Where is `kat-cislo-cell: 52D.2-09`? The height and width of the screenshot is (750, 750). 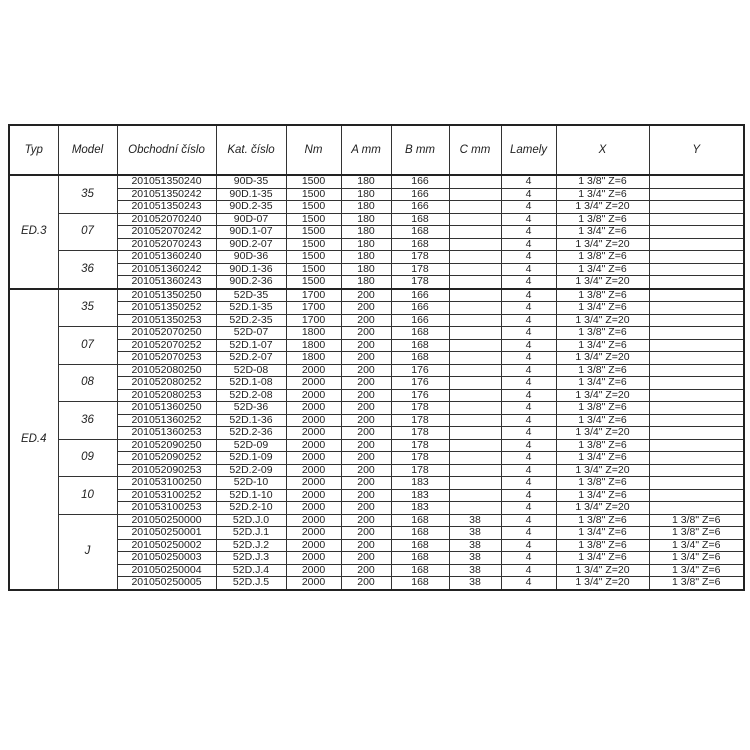
kat-cislo-cell: 52D.2-09 is located at coordinates (251, 470).